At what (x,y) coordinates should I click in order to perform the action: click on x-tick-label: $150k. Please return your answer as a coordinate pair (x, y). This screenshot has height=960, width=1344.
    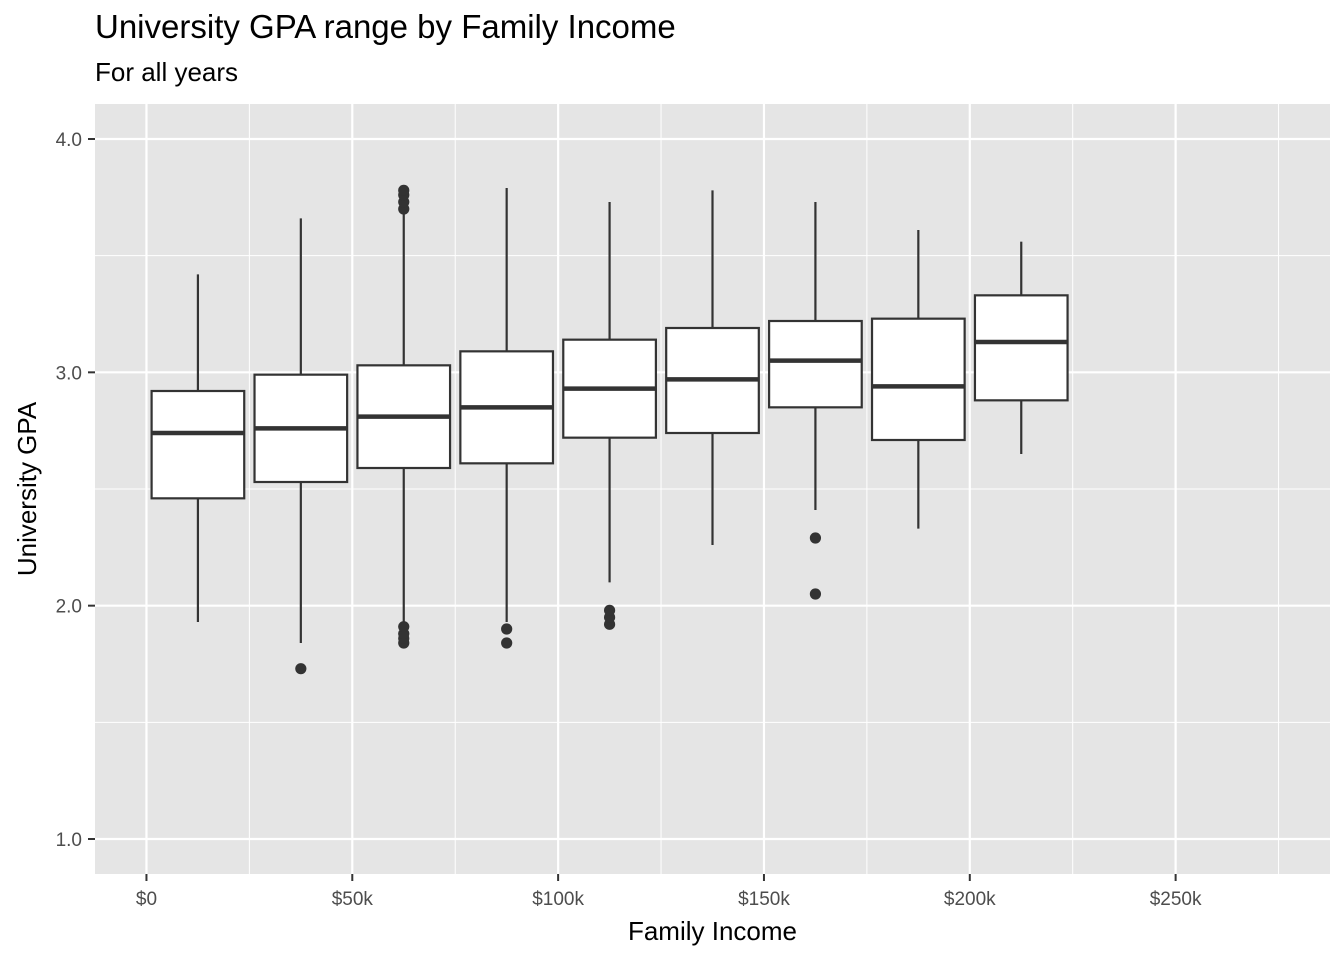
    Looking at the image, I should click on (764, 899).